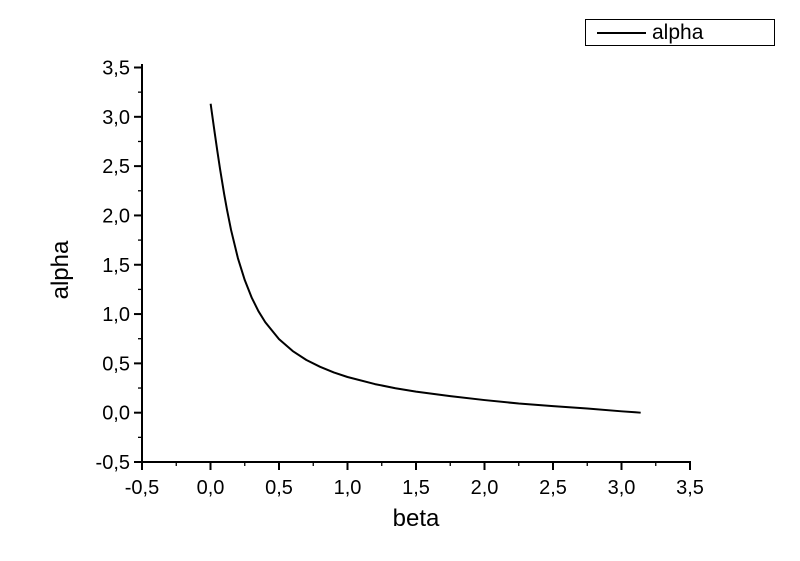 The height and width of the screenshot is (561, 800). I want to click on x-axis-tick-label: -0,5, so click(142, 488).